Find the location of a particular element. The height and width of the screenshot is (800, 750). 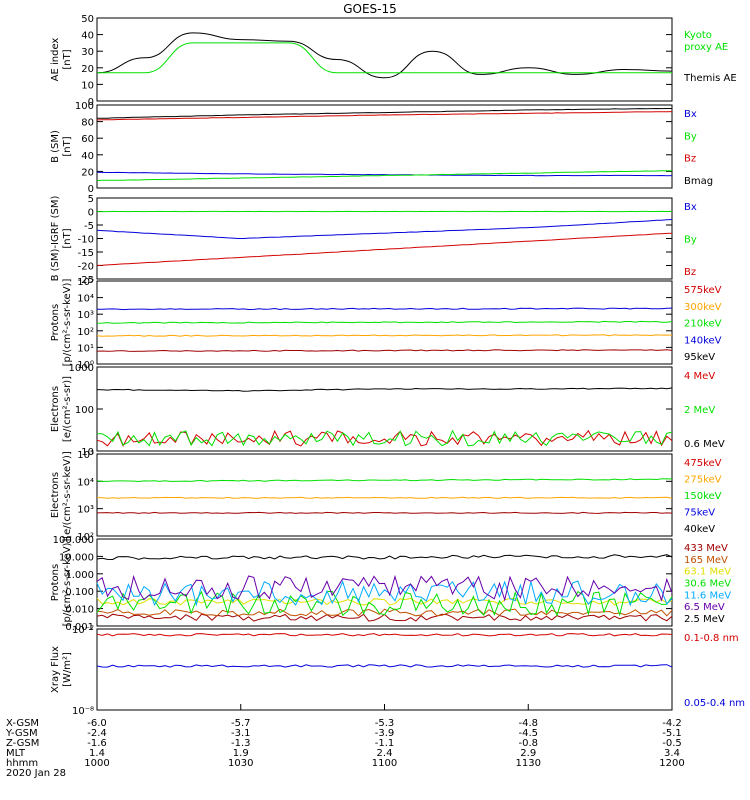

legend-entry: Kyoto is located at coordinates (698, 35).